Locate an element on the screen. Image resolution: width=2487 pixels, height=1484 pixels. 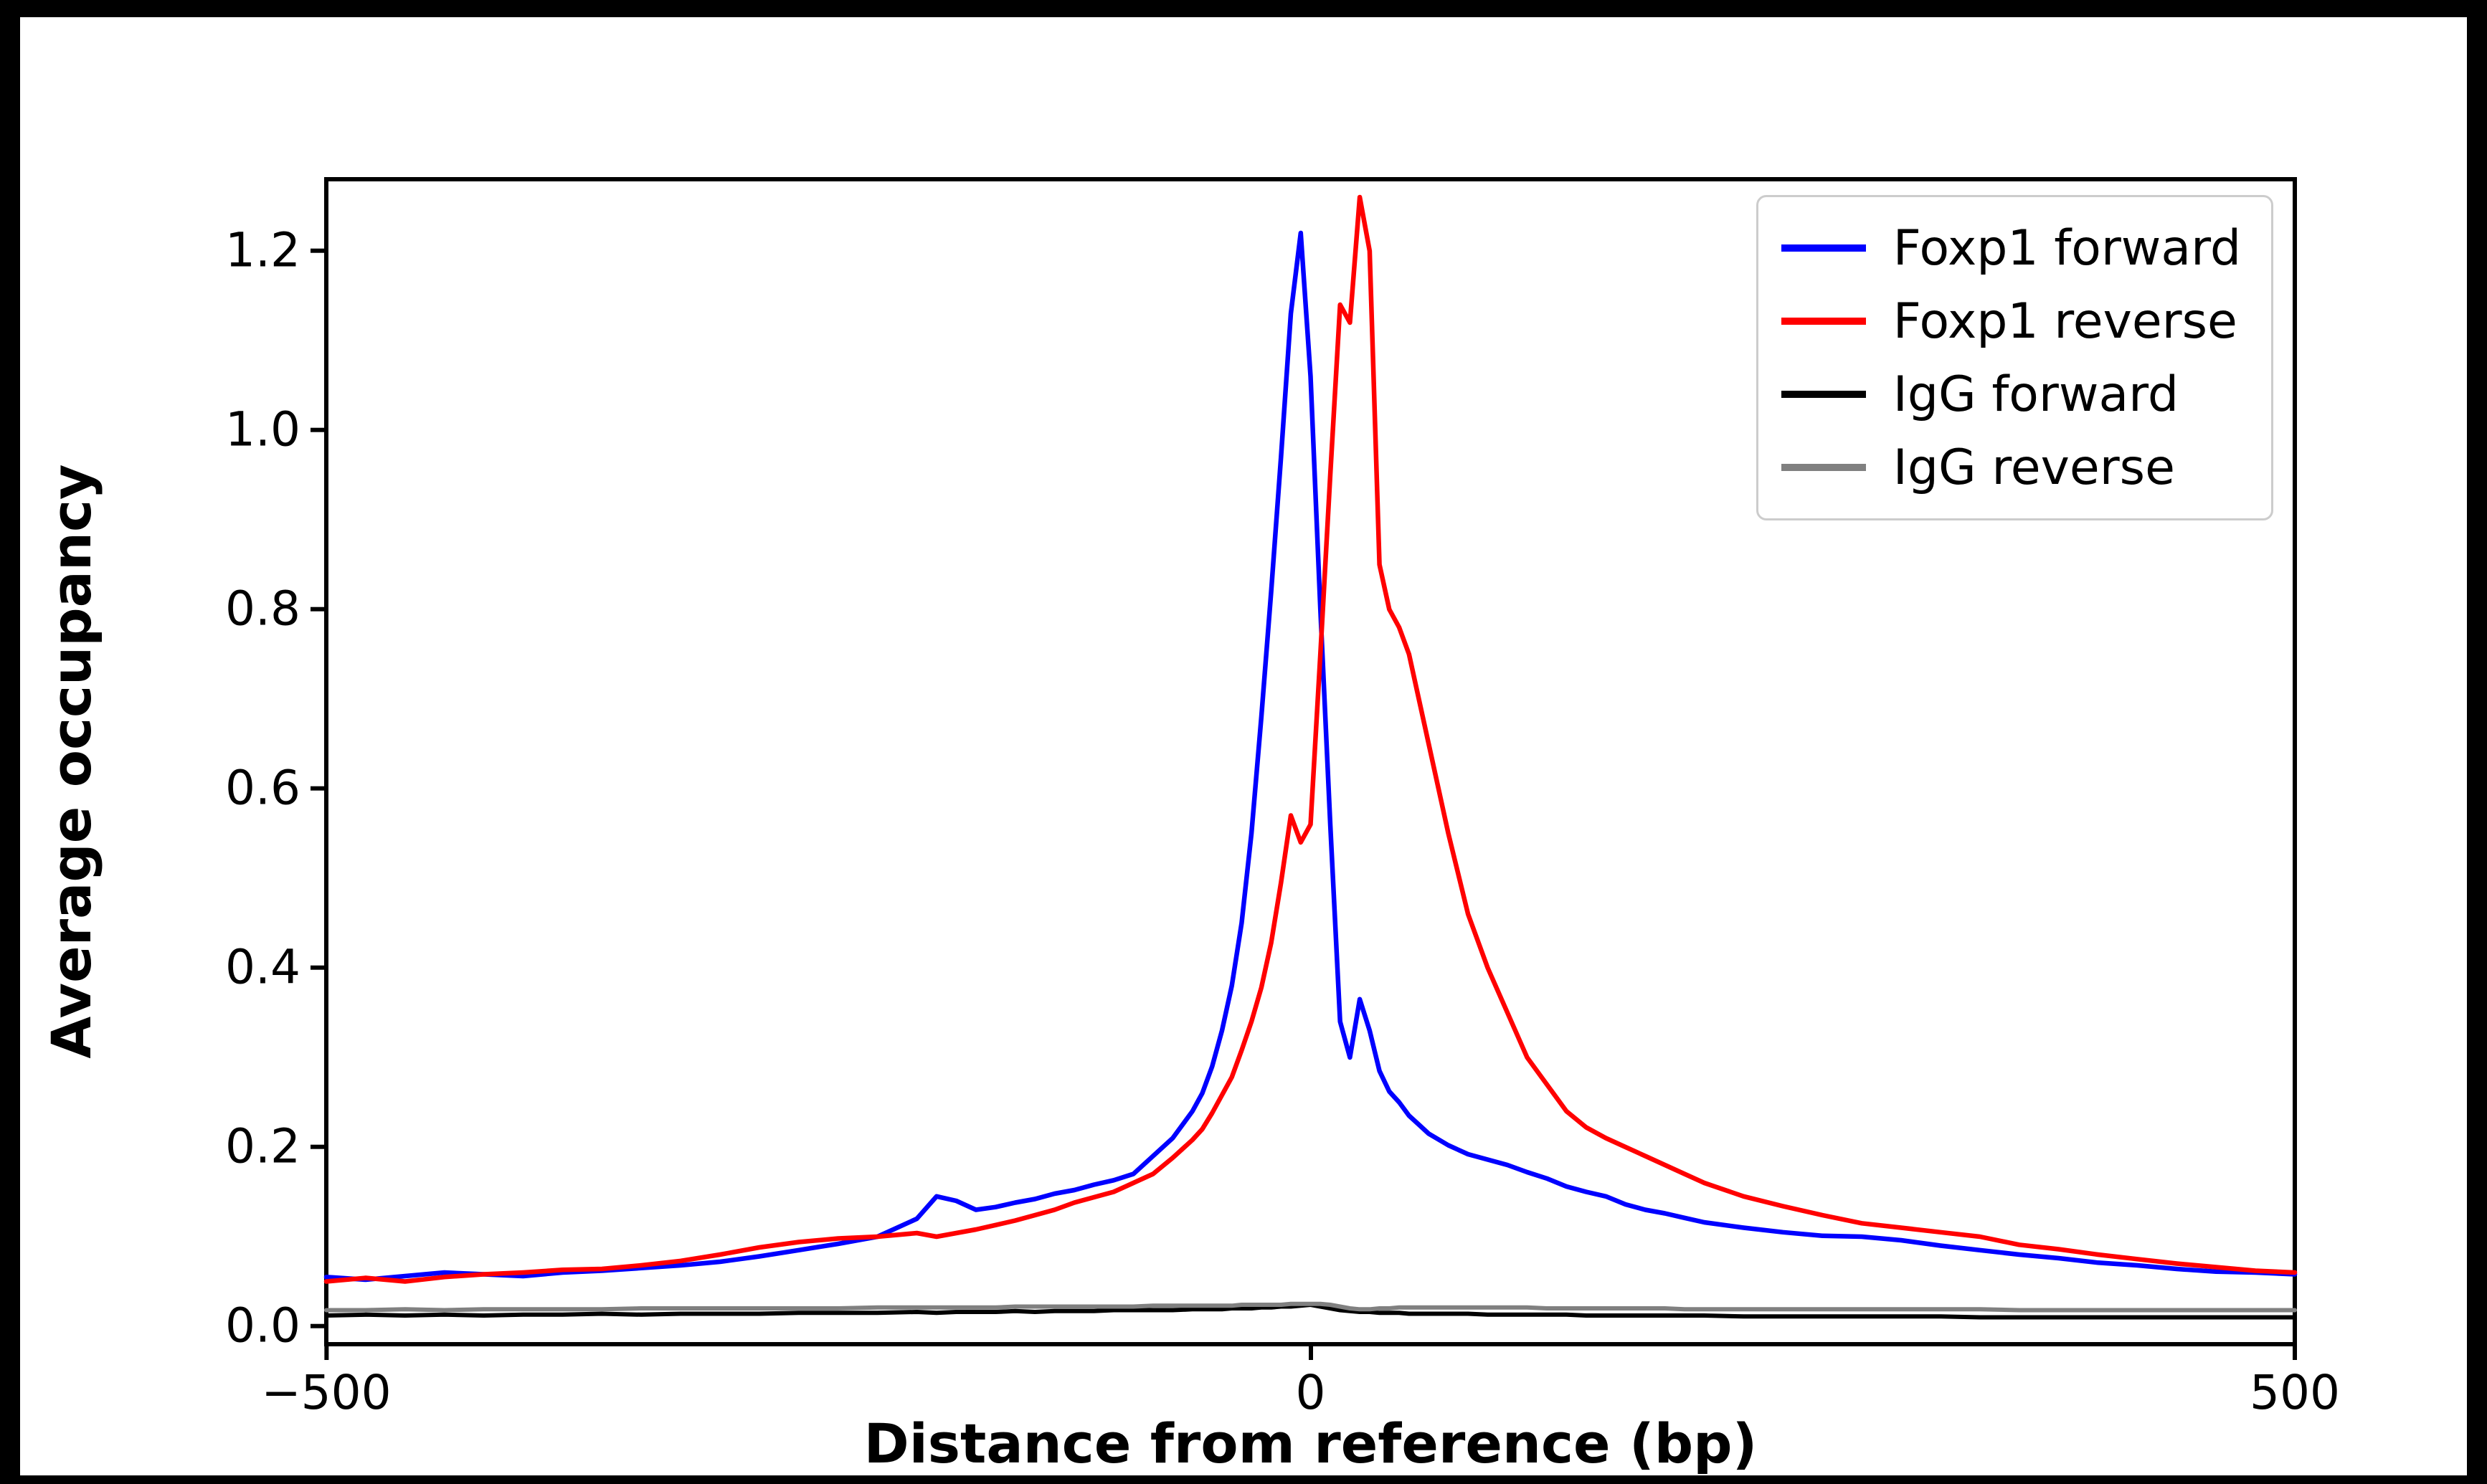
x-tick: −500 is located at coordinates (327, 1382).